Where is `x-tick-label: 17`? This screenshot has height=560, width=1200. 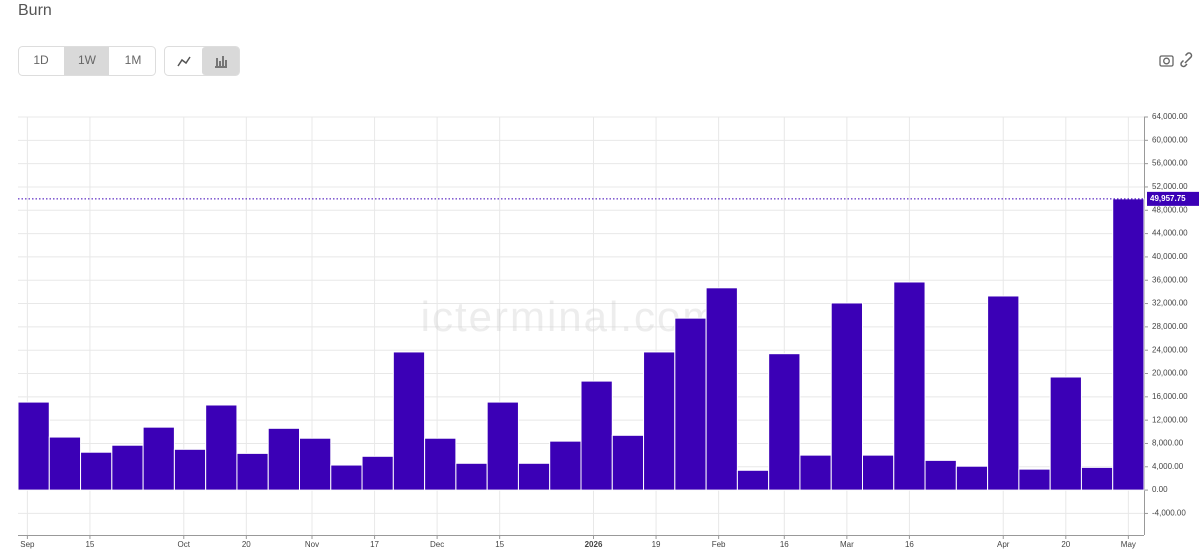
x-tick-label: 17 is located at coordinates (374, 544).